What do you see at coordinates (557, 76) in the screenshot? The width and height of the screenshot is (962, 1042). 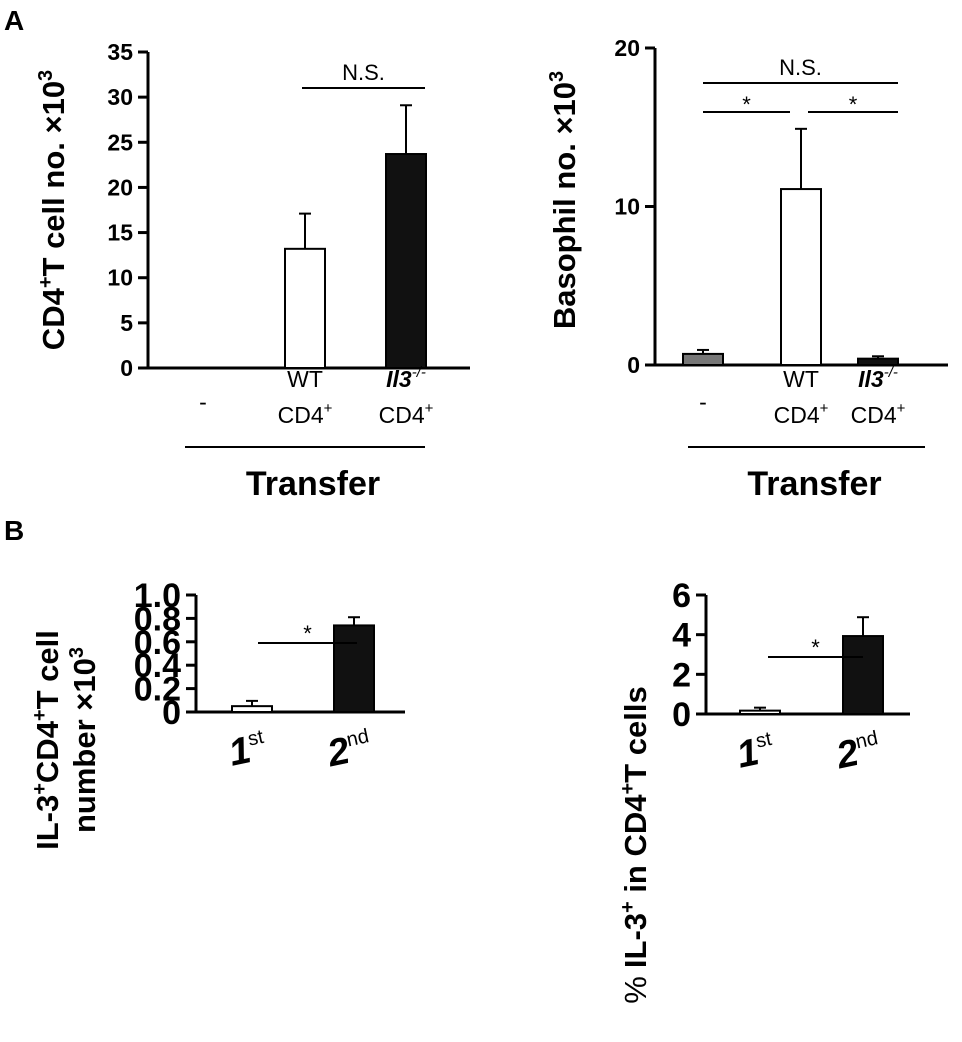 I see `chart2-ylabel-exp: 3` at bounding box center [557, 76].